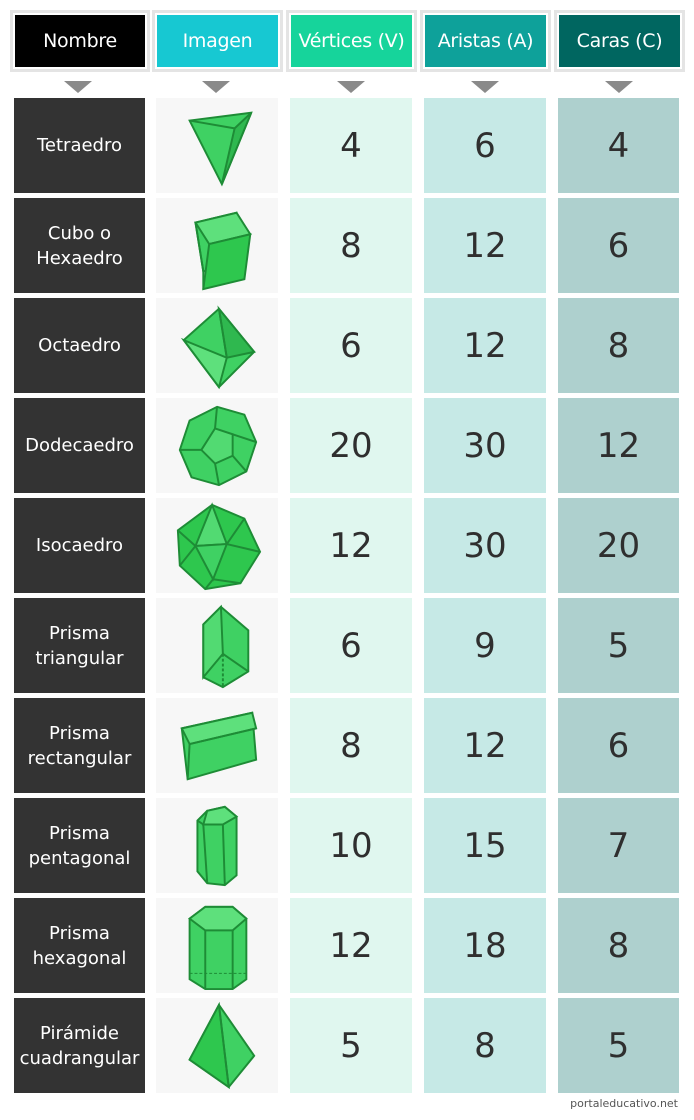 This screenshot has height=1120, width=694. I want to click on row-name-line-1: Dodecaedro, so click(79, 445).